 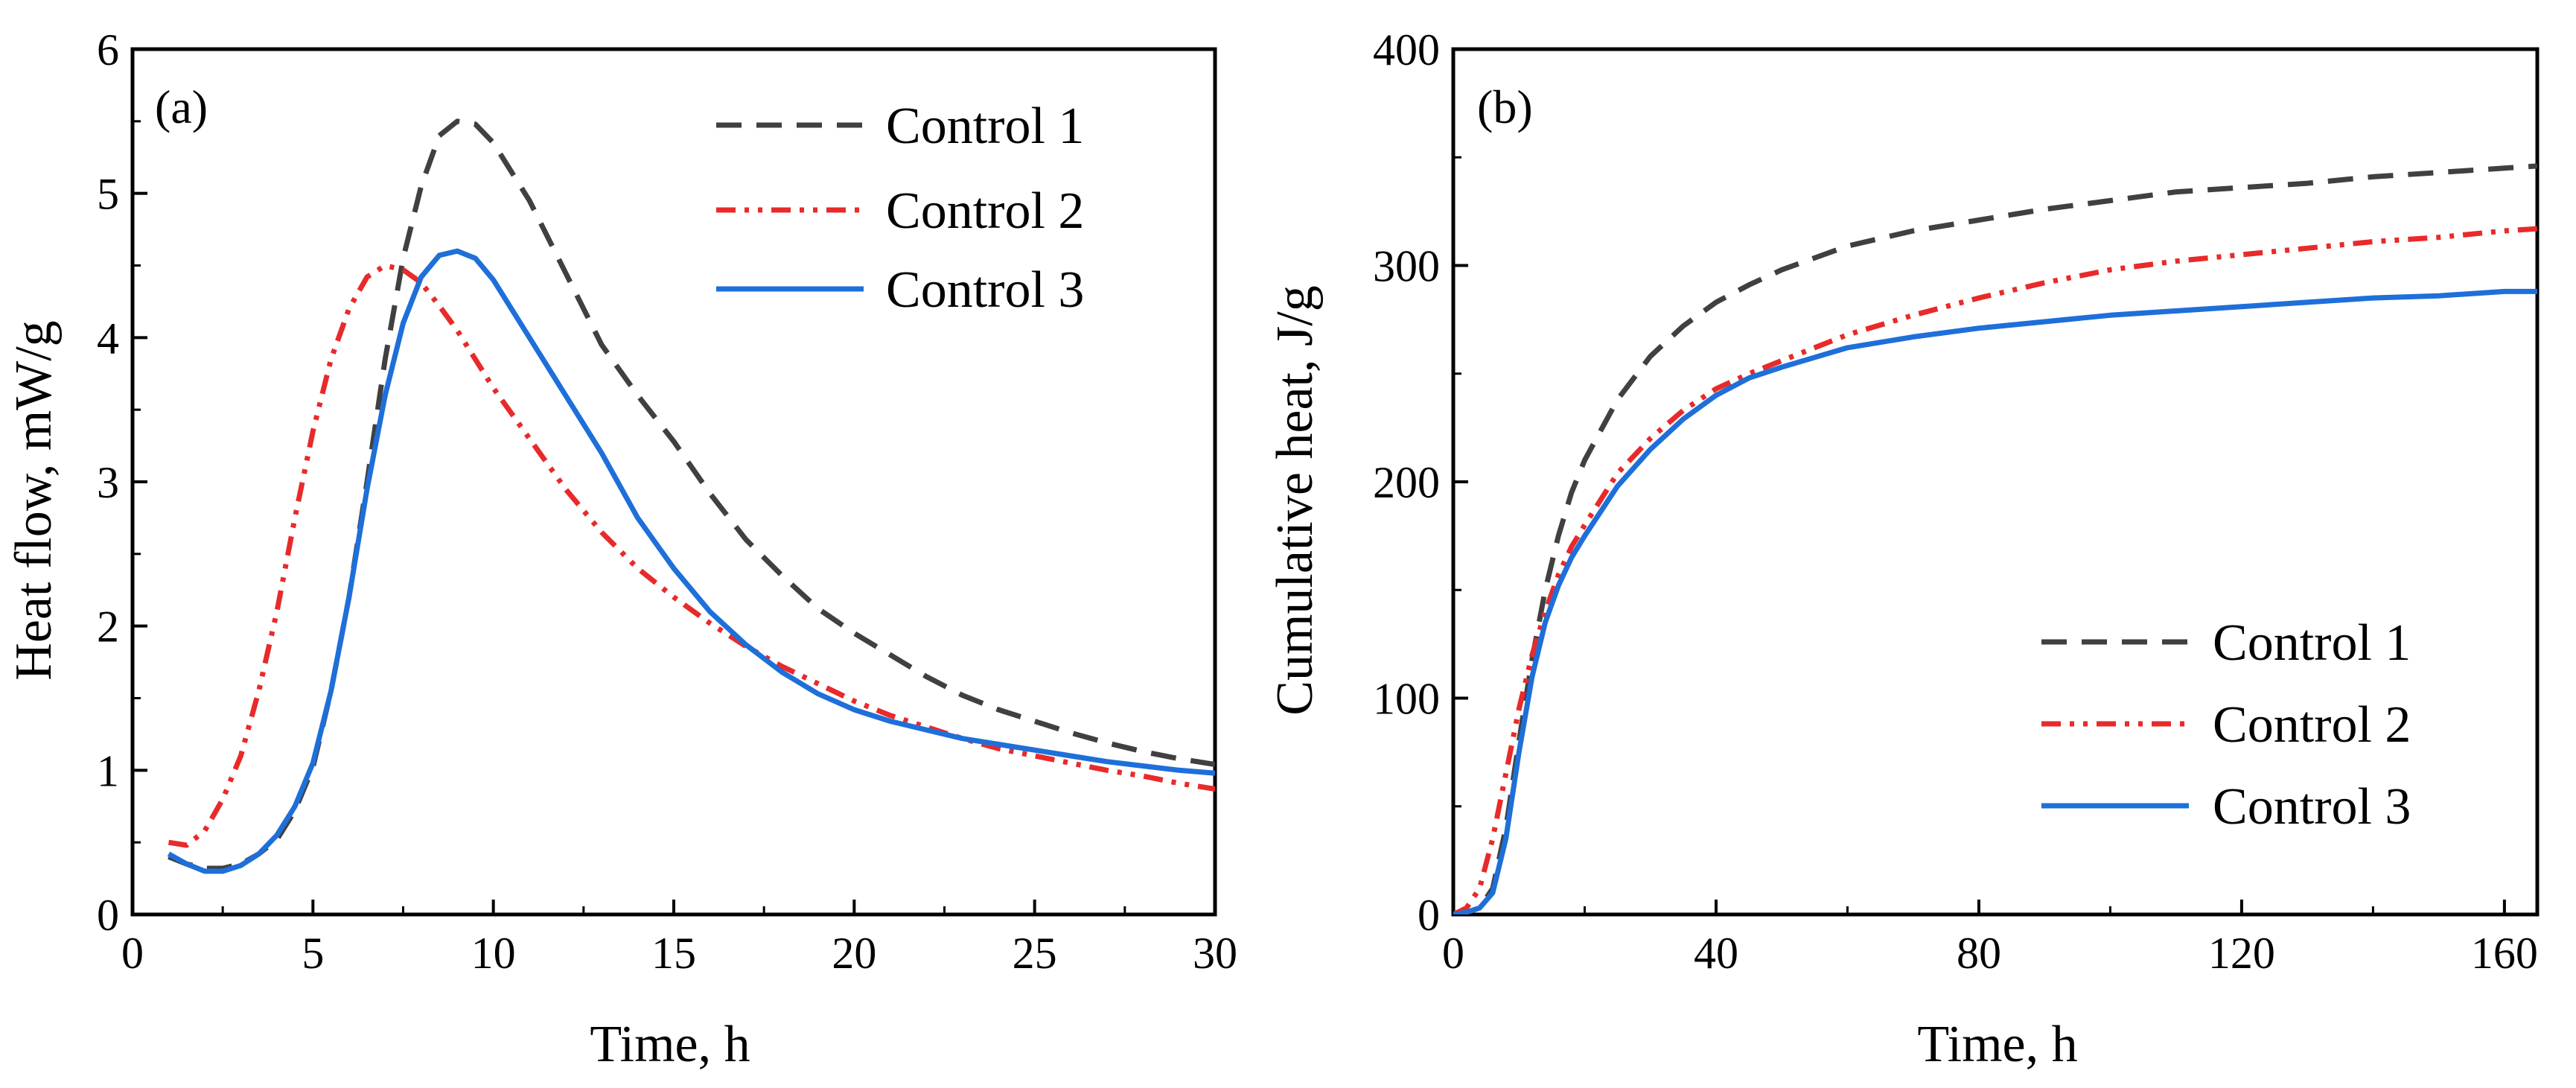 What do you see at coordinates (1406, 49) in the screenshot?
I see `panel-b-y-tick-label: 400` at bounding box center [1406, 49].